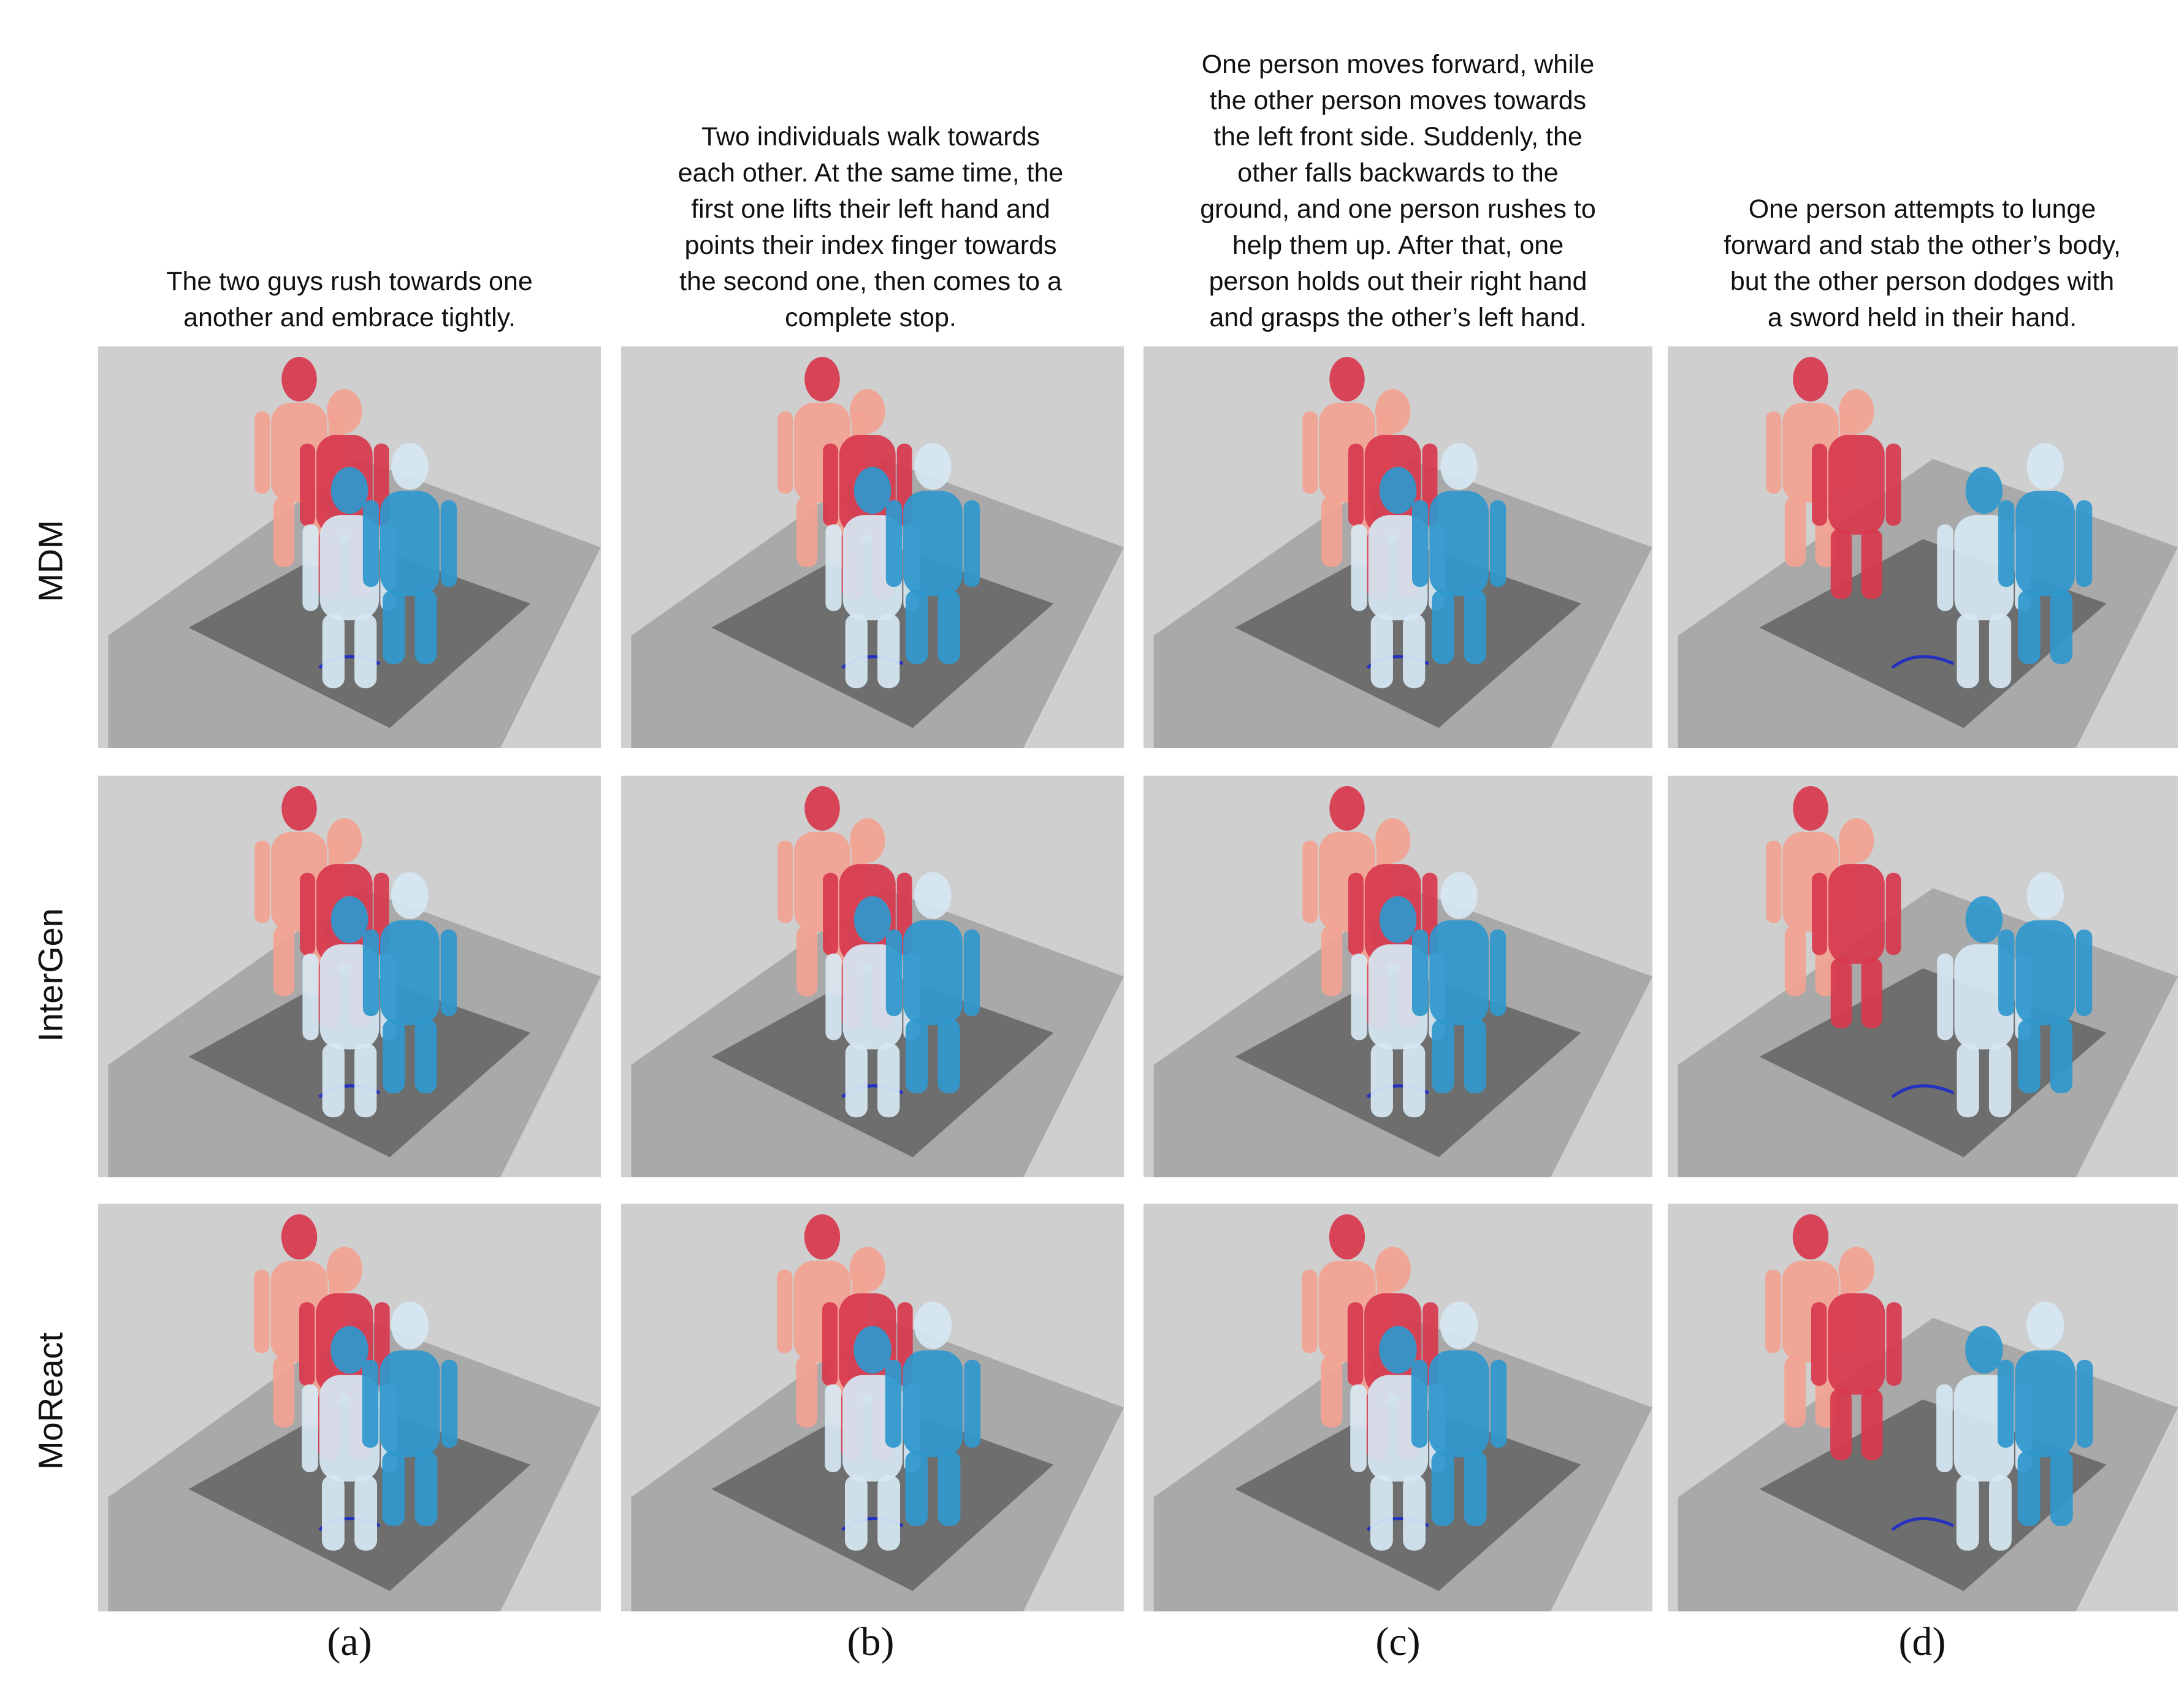  What do you see at coordinates (871, 136) in the screenshot?
I see `caption-line: Two individuals walk towards` at bounding box center [871, 136].